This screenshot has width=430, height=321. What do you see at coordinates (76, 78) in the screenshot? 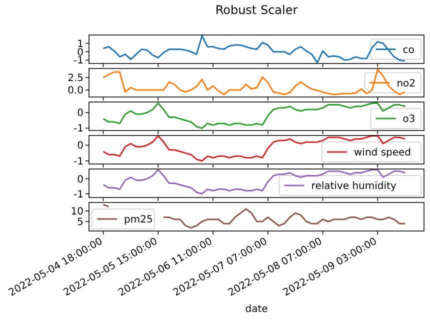
I see `y-tick-label: 2.5` at bounding box center [76, 78].